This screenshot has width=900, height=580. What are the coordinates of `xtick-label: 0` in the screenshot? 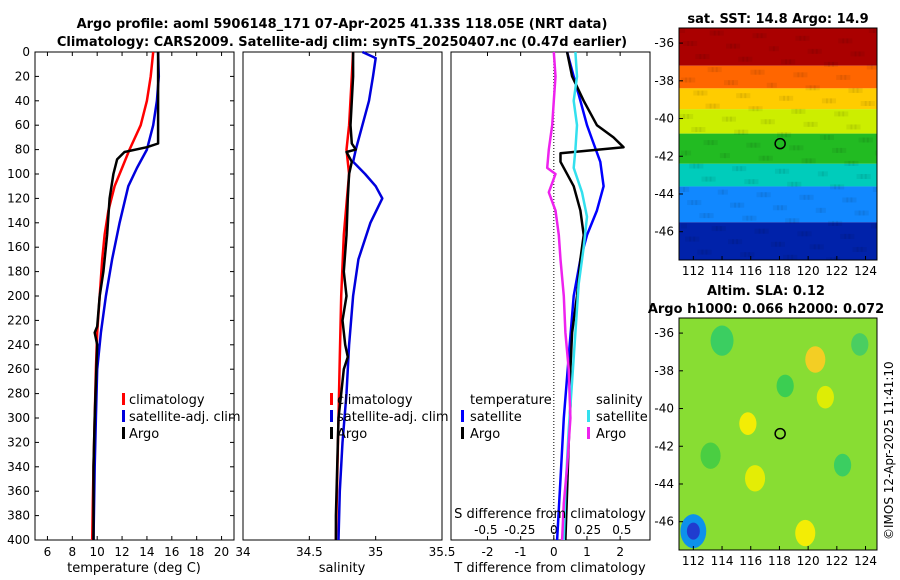 It's located at (554, 552).